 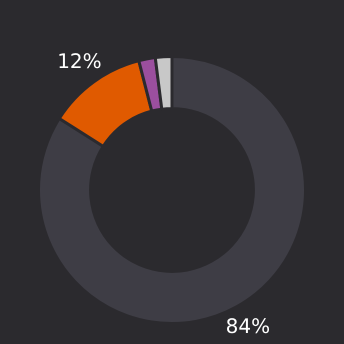 What do you see at coordinates (79, 60) in the screenshot?
I see `data-label: 12%` at bounding box center [79, 60].